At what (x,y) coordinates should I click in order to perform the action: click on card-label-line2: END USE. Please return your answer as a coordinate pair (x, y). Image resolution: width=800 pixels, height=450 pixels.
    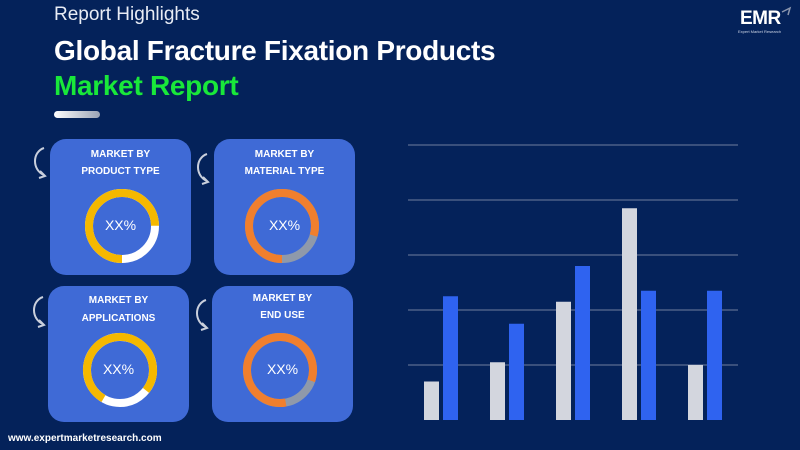
    Looking at the image, I should click on (282, 315).